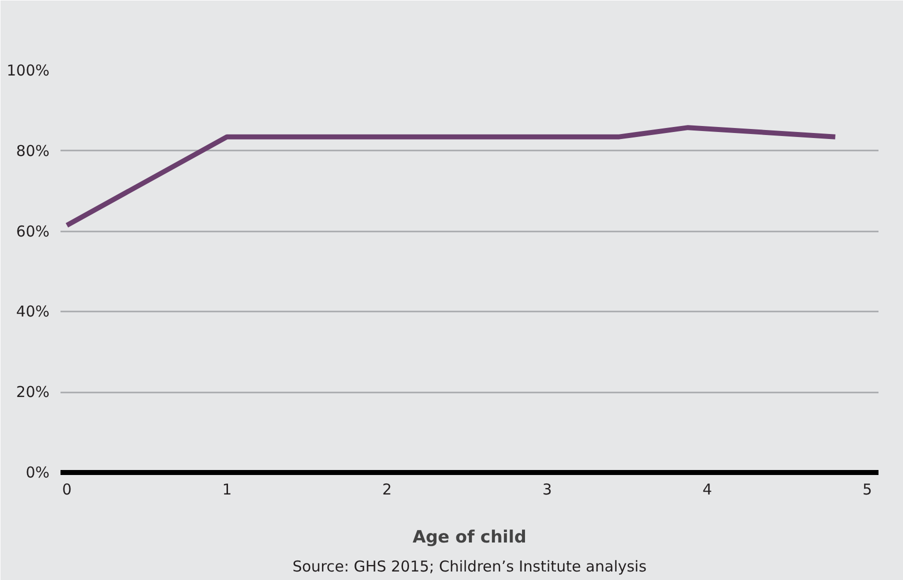 This screenshot has height=580, width=903. Describe the element at coordinates (469, 538) in the screenshot. I see `x-axis-title: Age of child` at that location.